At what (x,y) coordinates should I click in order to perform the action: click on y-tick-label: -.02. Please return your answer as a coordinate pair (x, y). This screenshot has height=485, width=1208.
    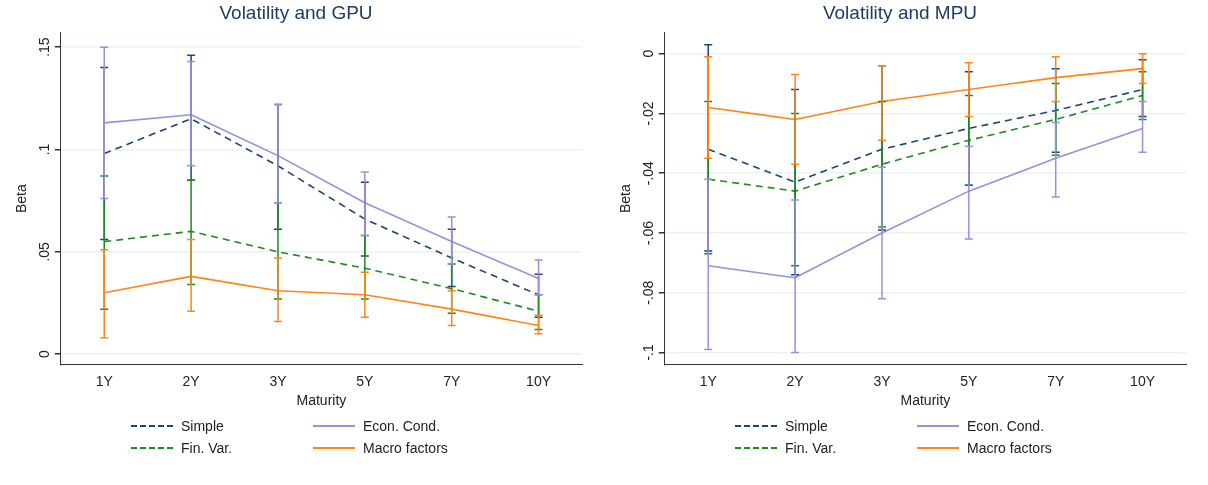
    Looking at the image, I should click on (647, 113).